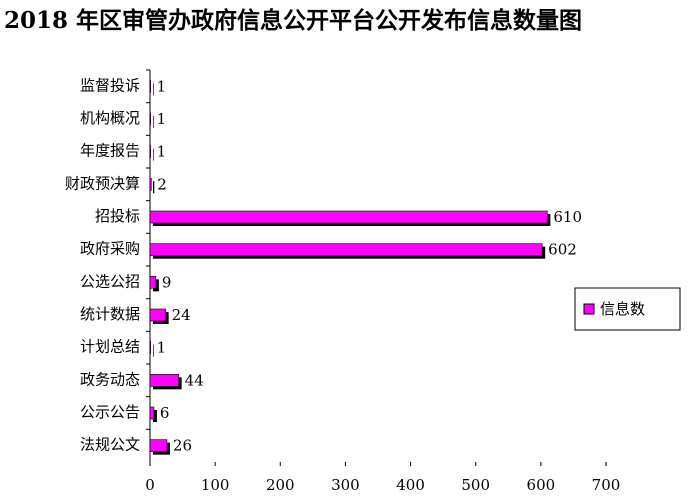 Image resolution: width=700 pixels, height=497 pixels. Describe the element at coordinates (181, 315) in the screenshot. I see `value-label: 24` at that location.